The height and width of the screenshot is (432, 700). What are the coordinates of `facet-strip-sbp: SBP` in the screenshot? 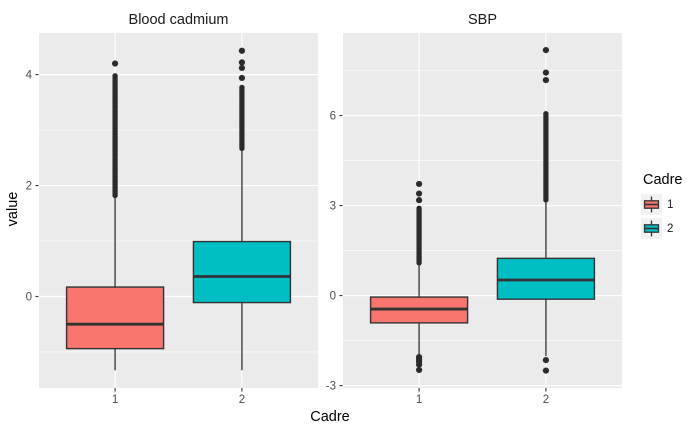 It's located at (482, 20).